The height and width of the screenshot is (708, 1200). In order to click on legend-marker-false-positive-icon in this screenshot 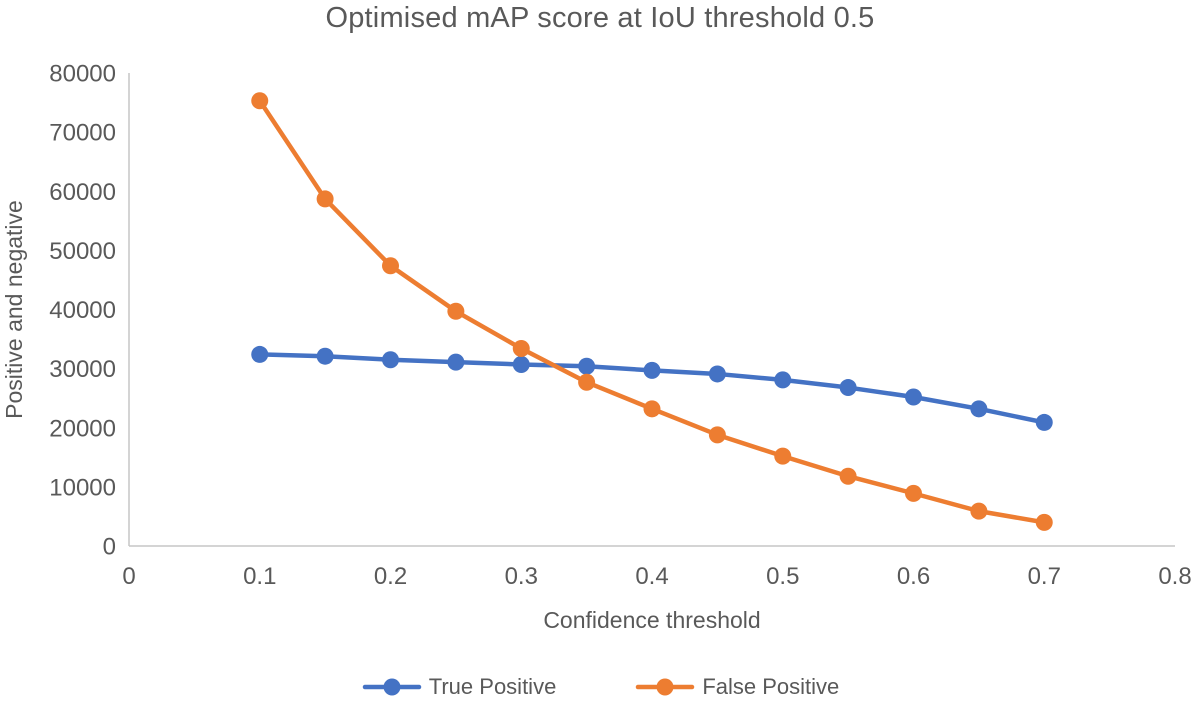, I will do `click(665, 687)`.